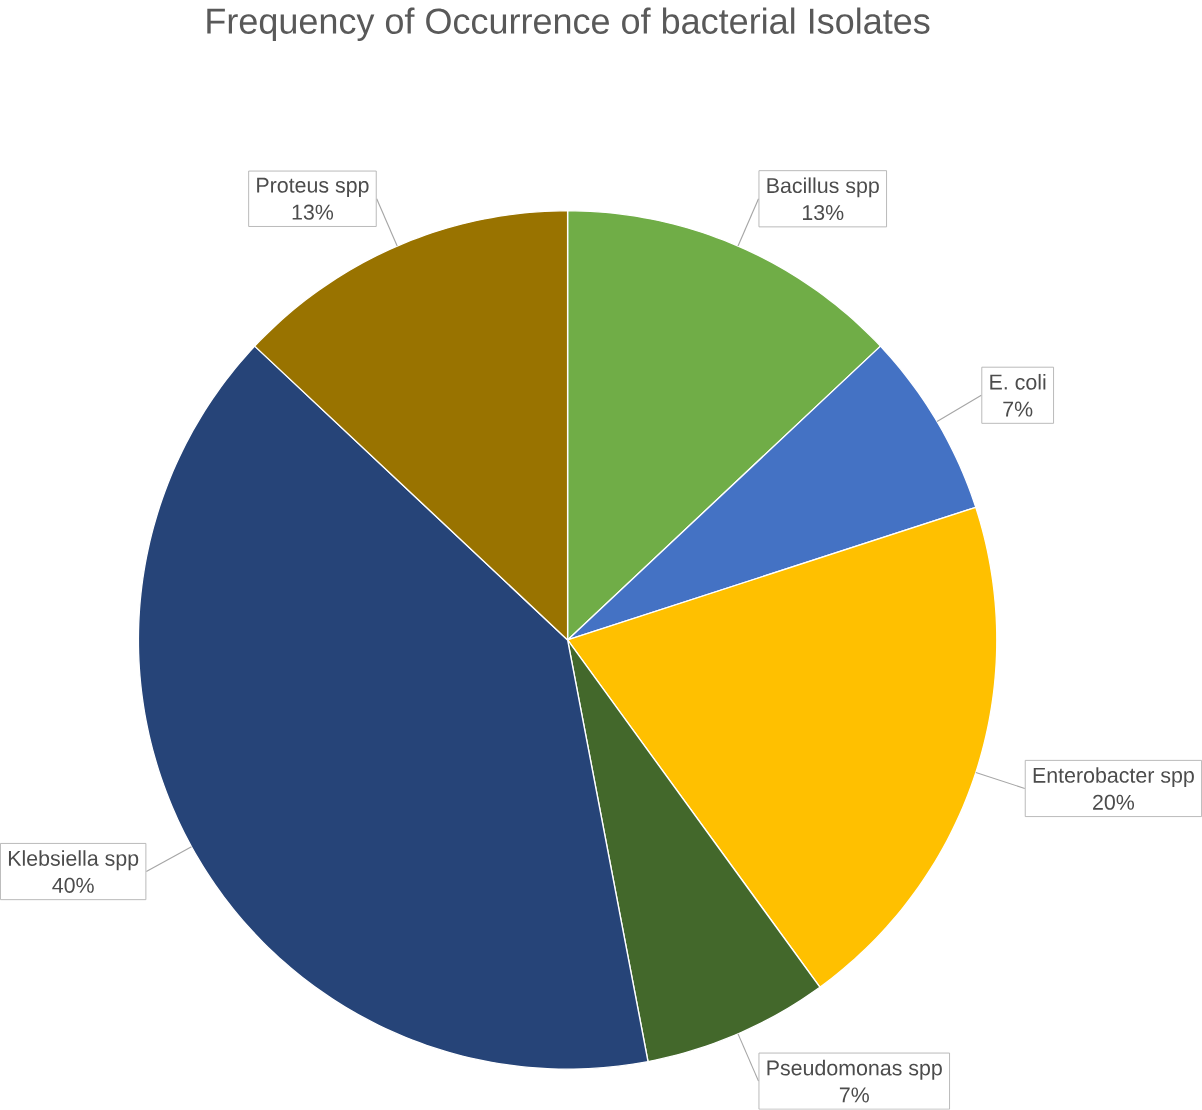 The width and height of the screenshot is (1202, 1110). Describe the element at coordinates (823, 187) in the screenshot. I see `slice-label: Bacillus spp` at that location.